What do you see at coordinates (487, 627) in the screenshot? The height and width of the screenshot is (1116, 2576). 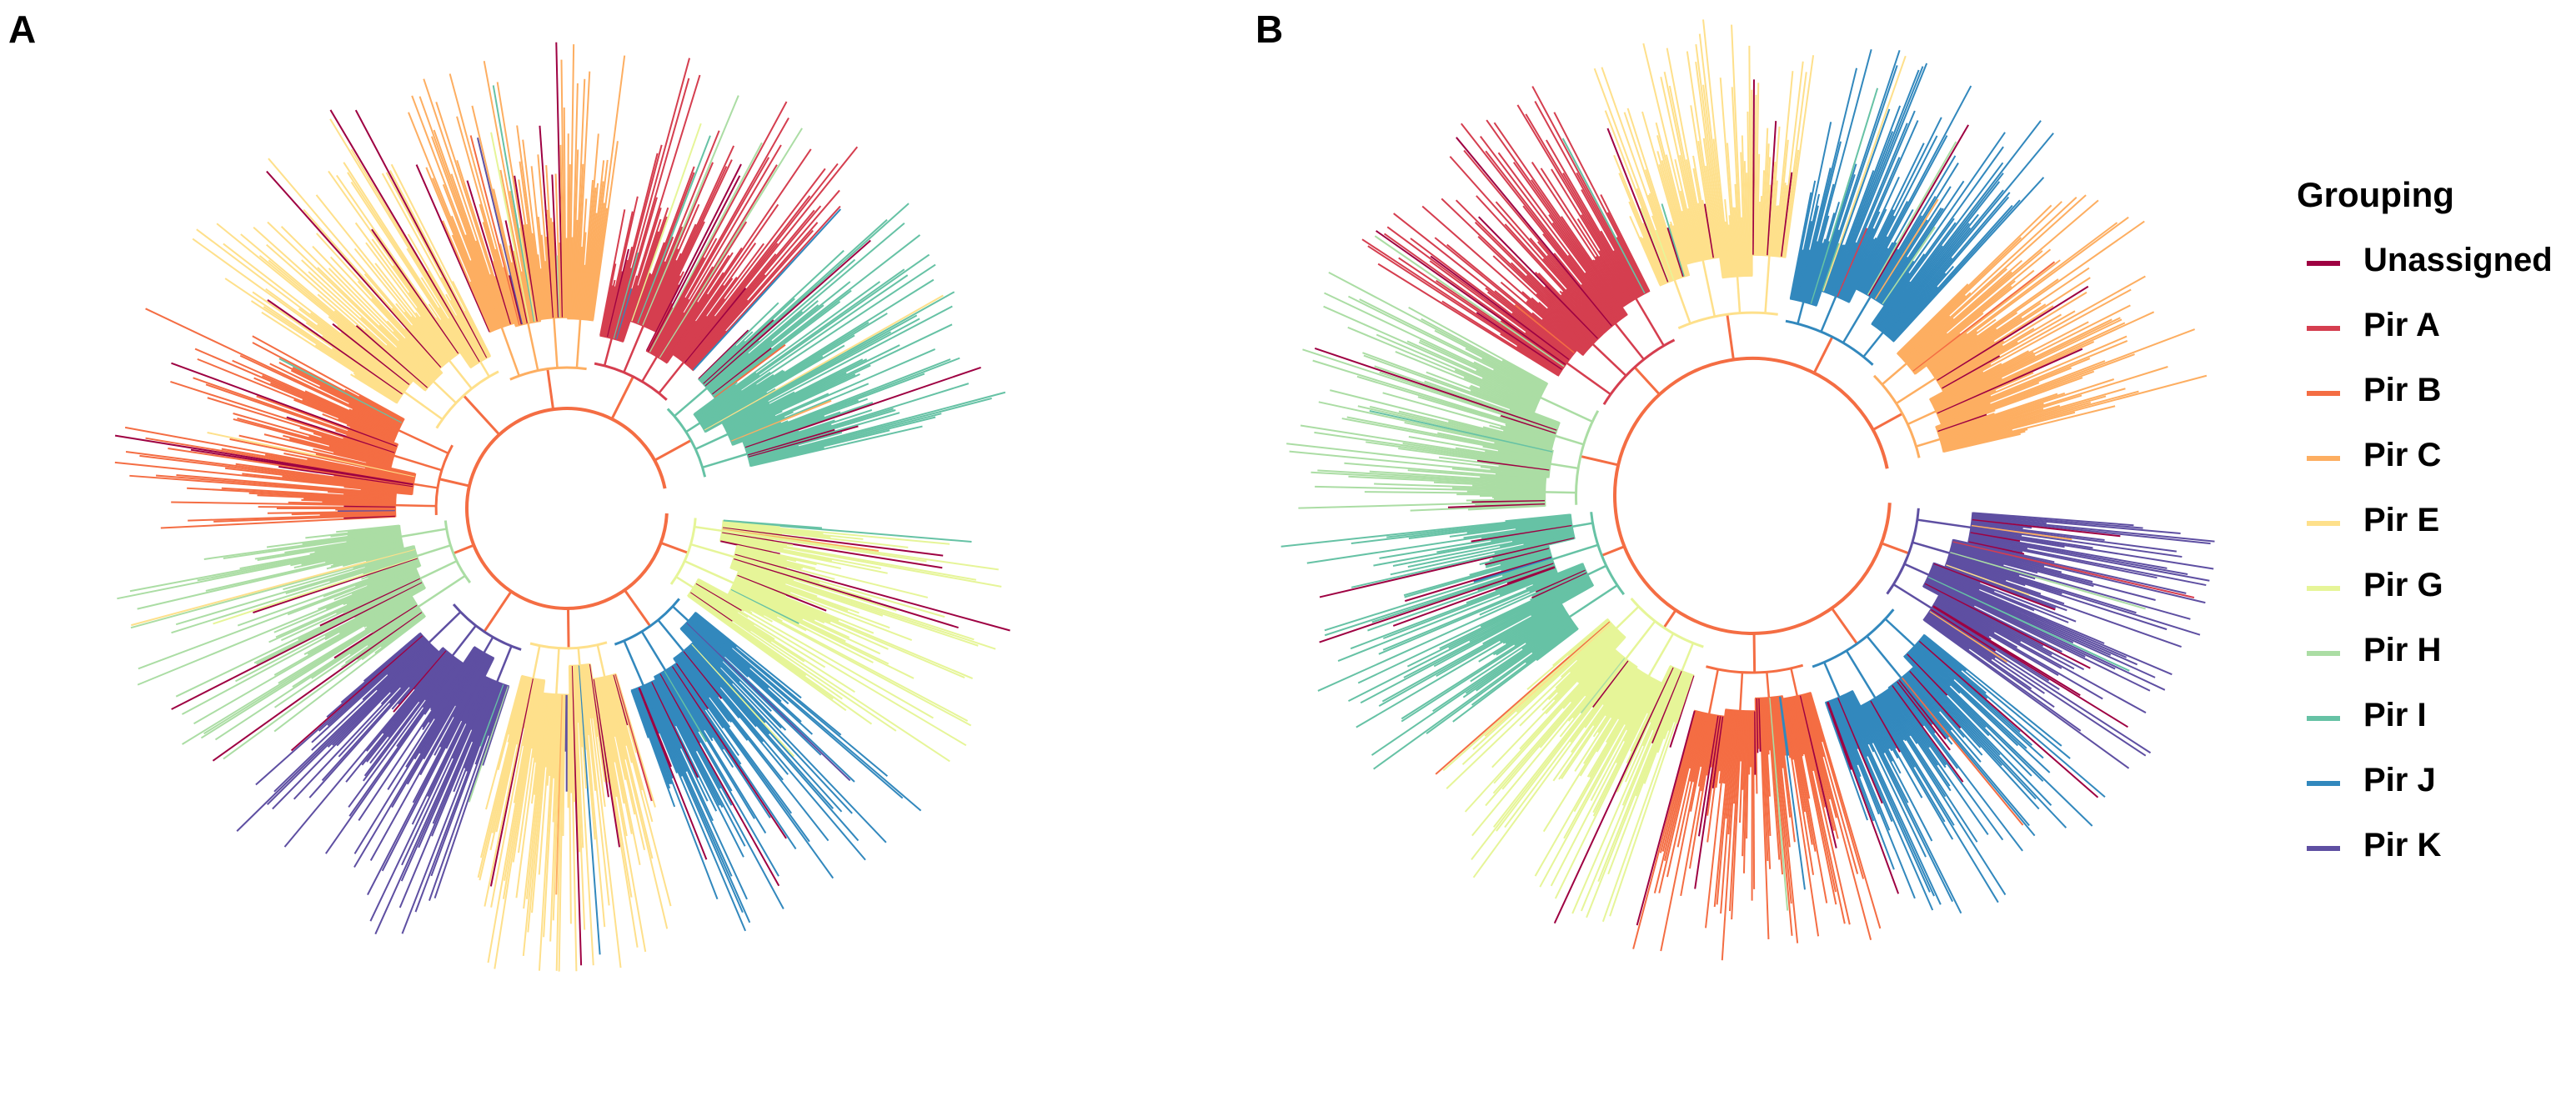 I see `clade-arc` at bounding box center [487, 627].